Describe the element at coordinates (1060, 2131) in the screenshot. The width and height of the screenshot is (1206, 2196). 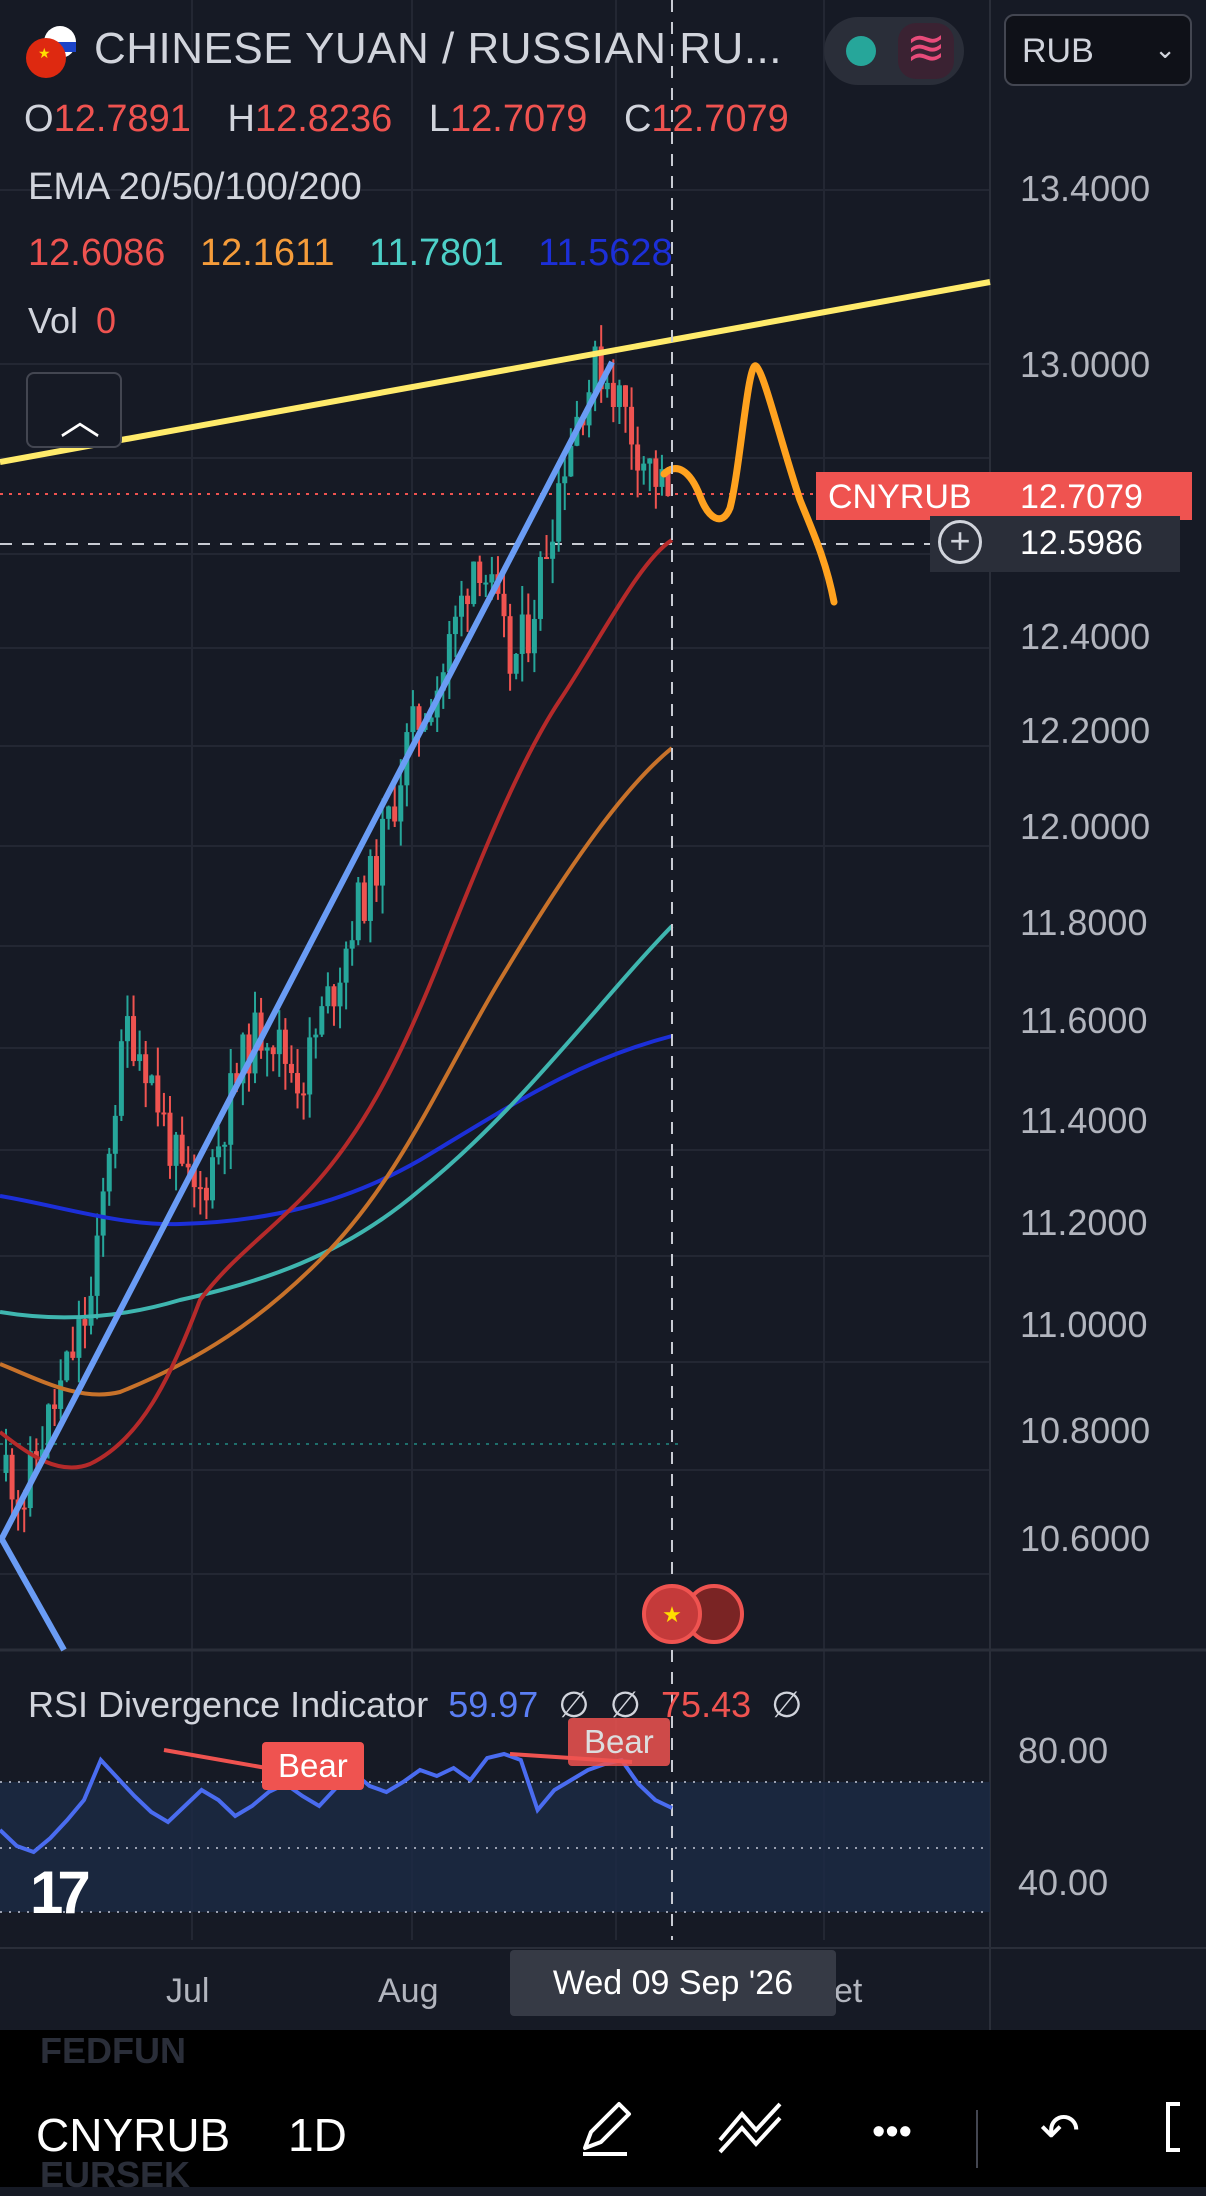
I see `undo-icon: ↶` at that location.